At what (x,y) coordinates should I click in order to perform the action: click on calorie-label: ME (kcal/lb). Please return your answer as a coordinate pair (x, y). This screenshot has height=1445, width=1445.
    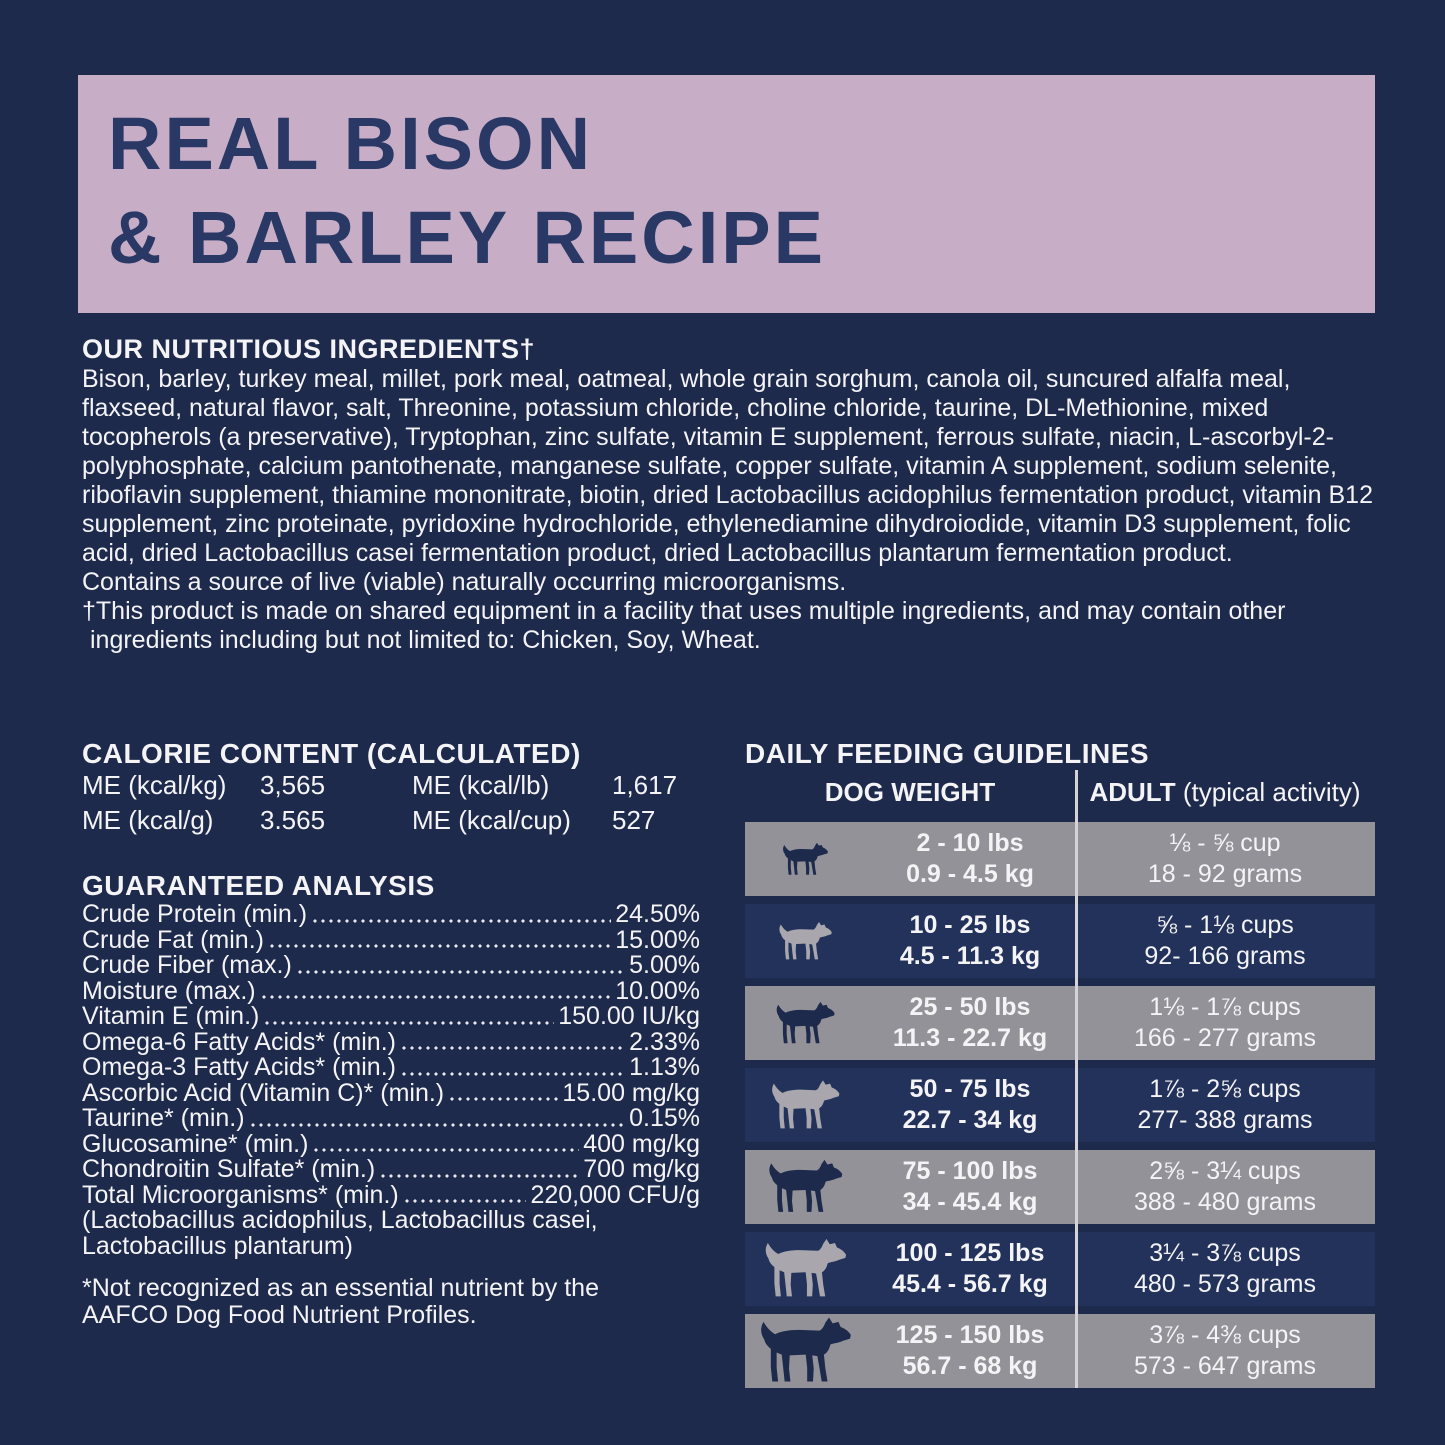
    Looking at the image, I should click on (481, 785).